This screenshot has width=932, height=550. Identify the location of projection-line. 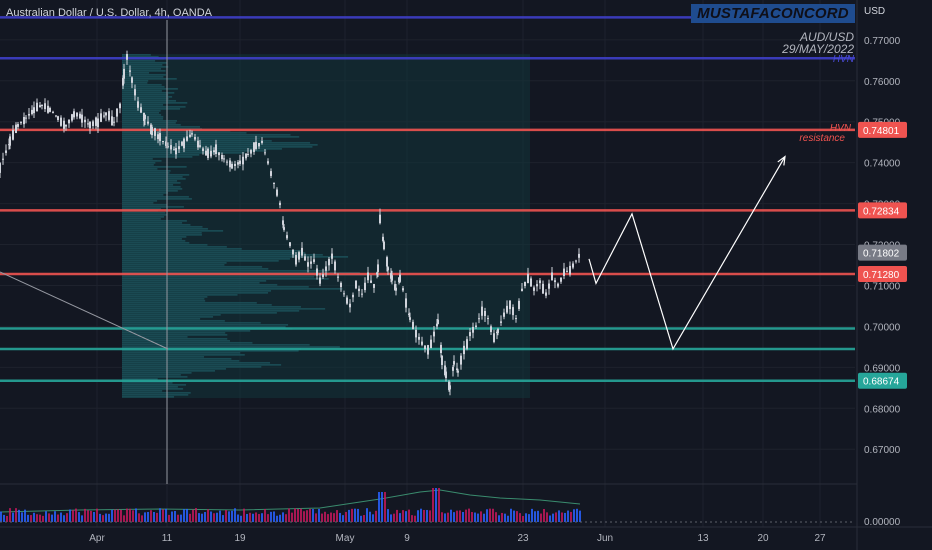
(687, 253).